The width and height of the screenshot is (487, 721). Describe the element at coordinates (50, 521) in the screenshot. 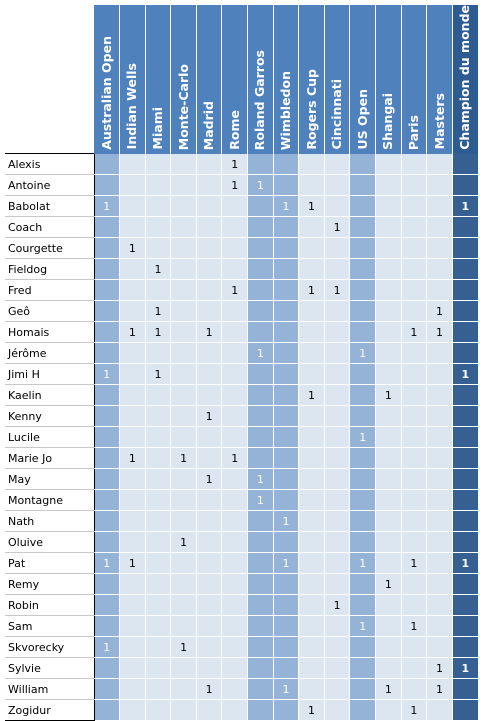

I see `player-name: Nath` at that location.